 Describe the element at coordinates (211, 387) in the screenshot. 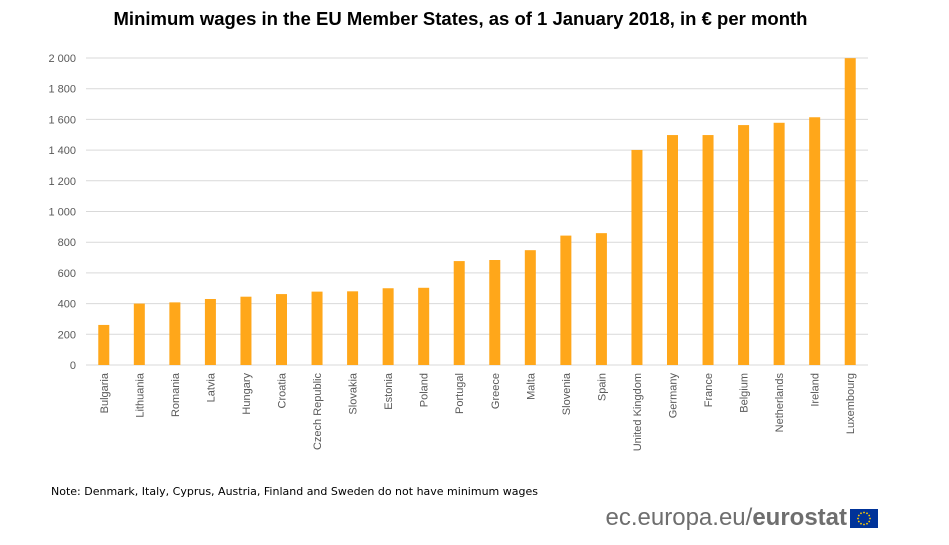

I see `x-tick-label: Latvia` at that location.